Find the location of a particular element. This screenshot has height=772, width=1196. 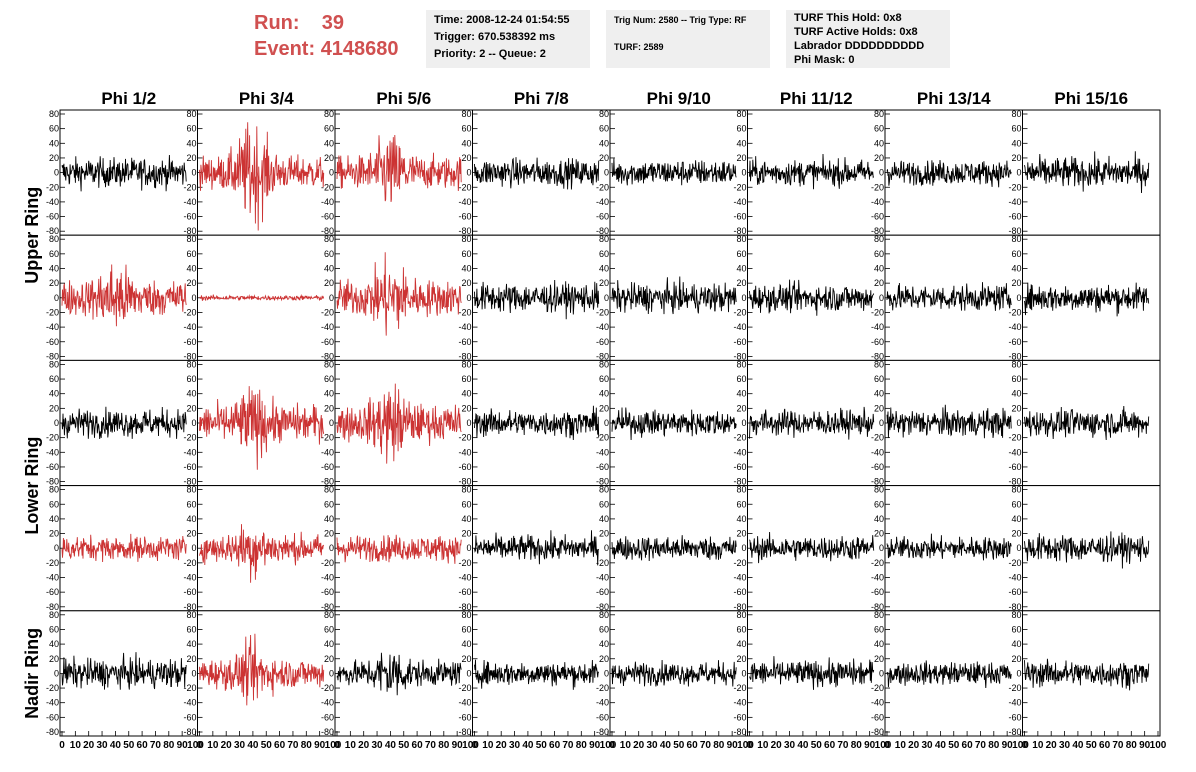

panel-r4-c3-ylabel-40: 40 is located at coordinates (329, 519).